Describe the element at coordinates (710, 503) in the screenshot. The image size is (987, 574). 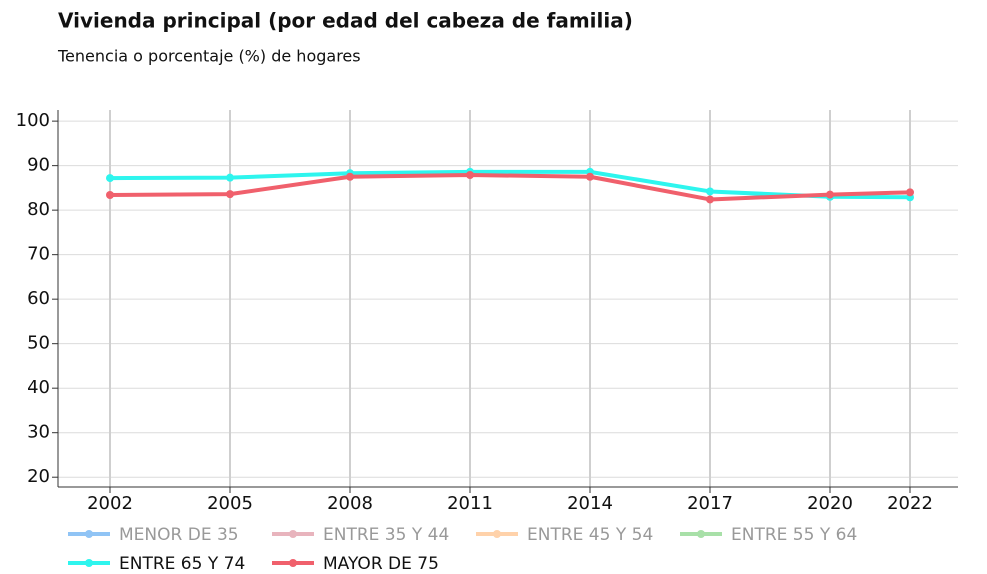
I see `x-tick-label: 2017` at that location.